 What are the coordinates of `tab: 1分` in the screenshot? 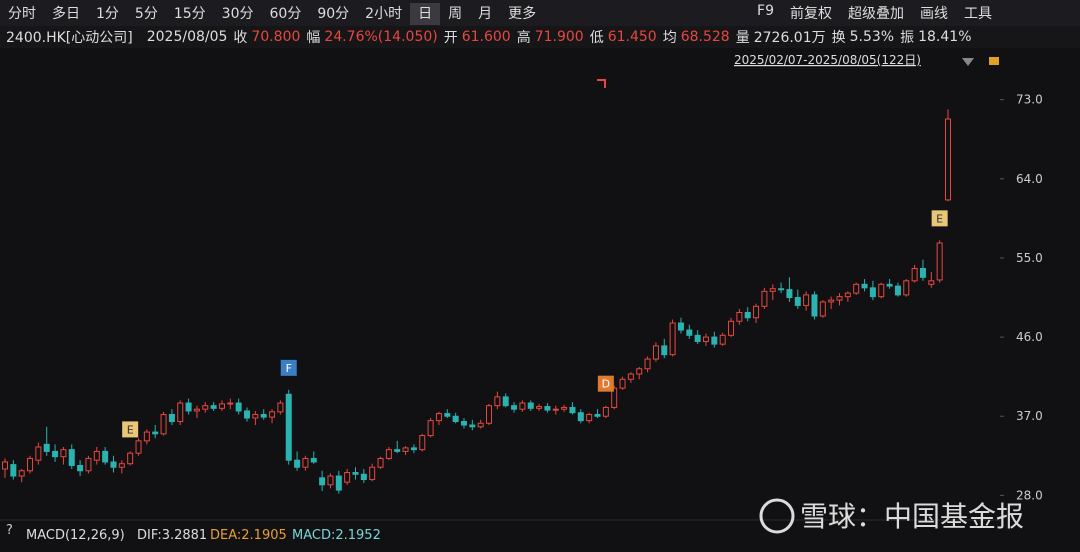 It's located at (107, 14).